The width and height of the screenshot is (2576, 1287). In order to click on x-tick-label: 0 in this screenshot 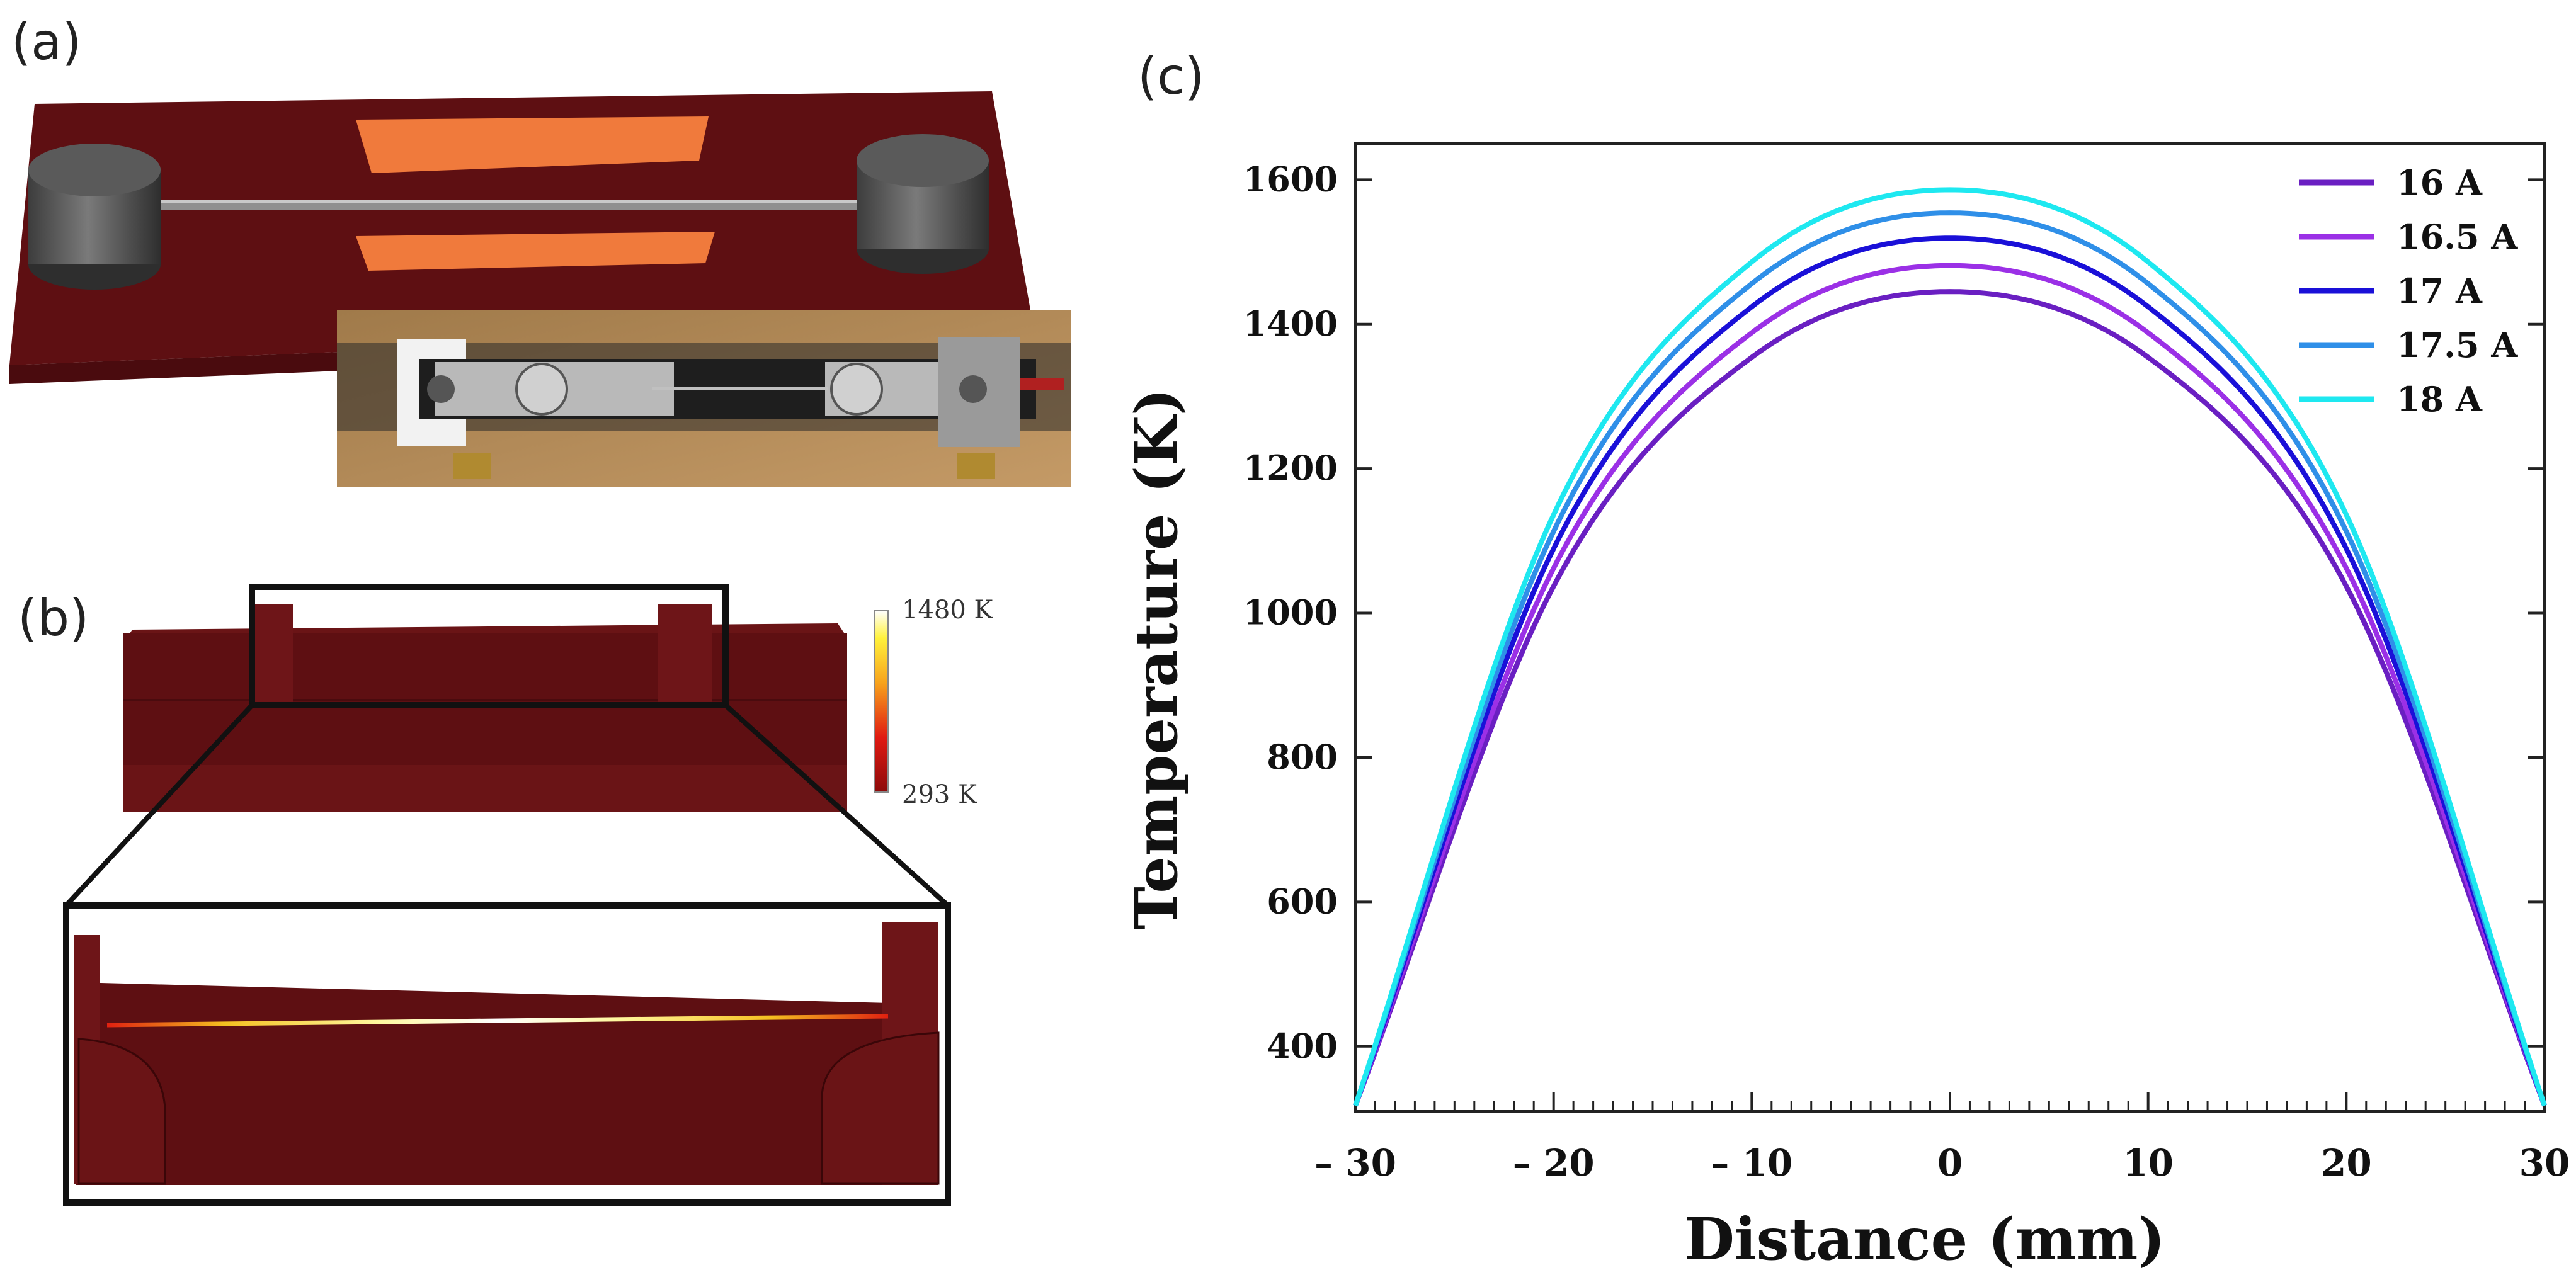, I will do `click(1950, 1163)`.